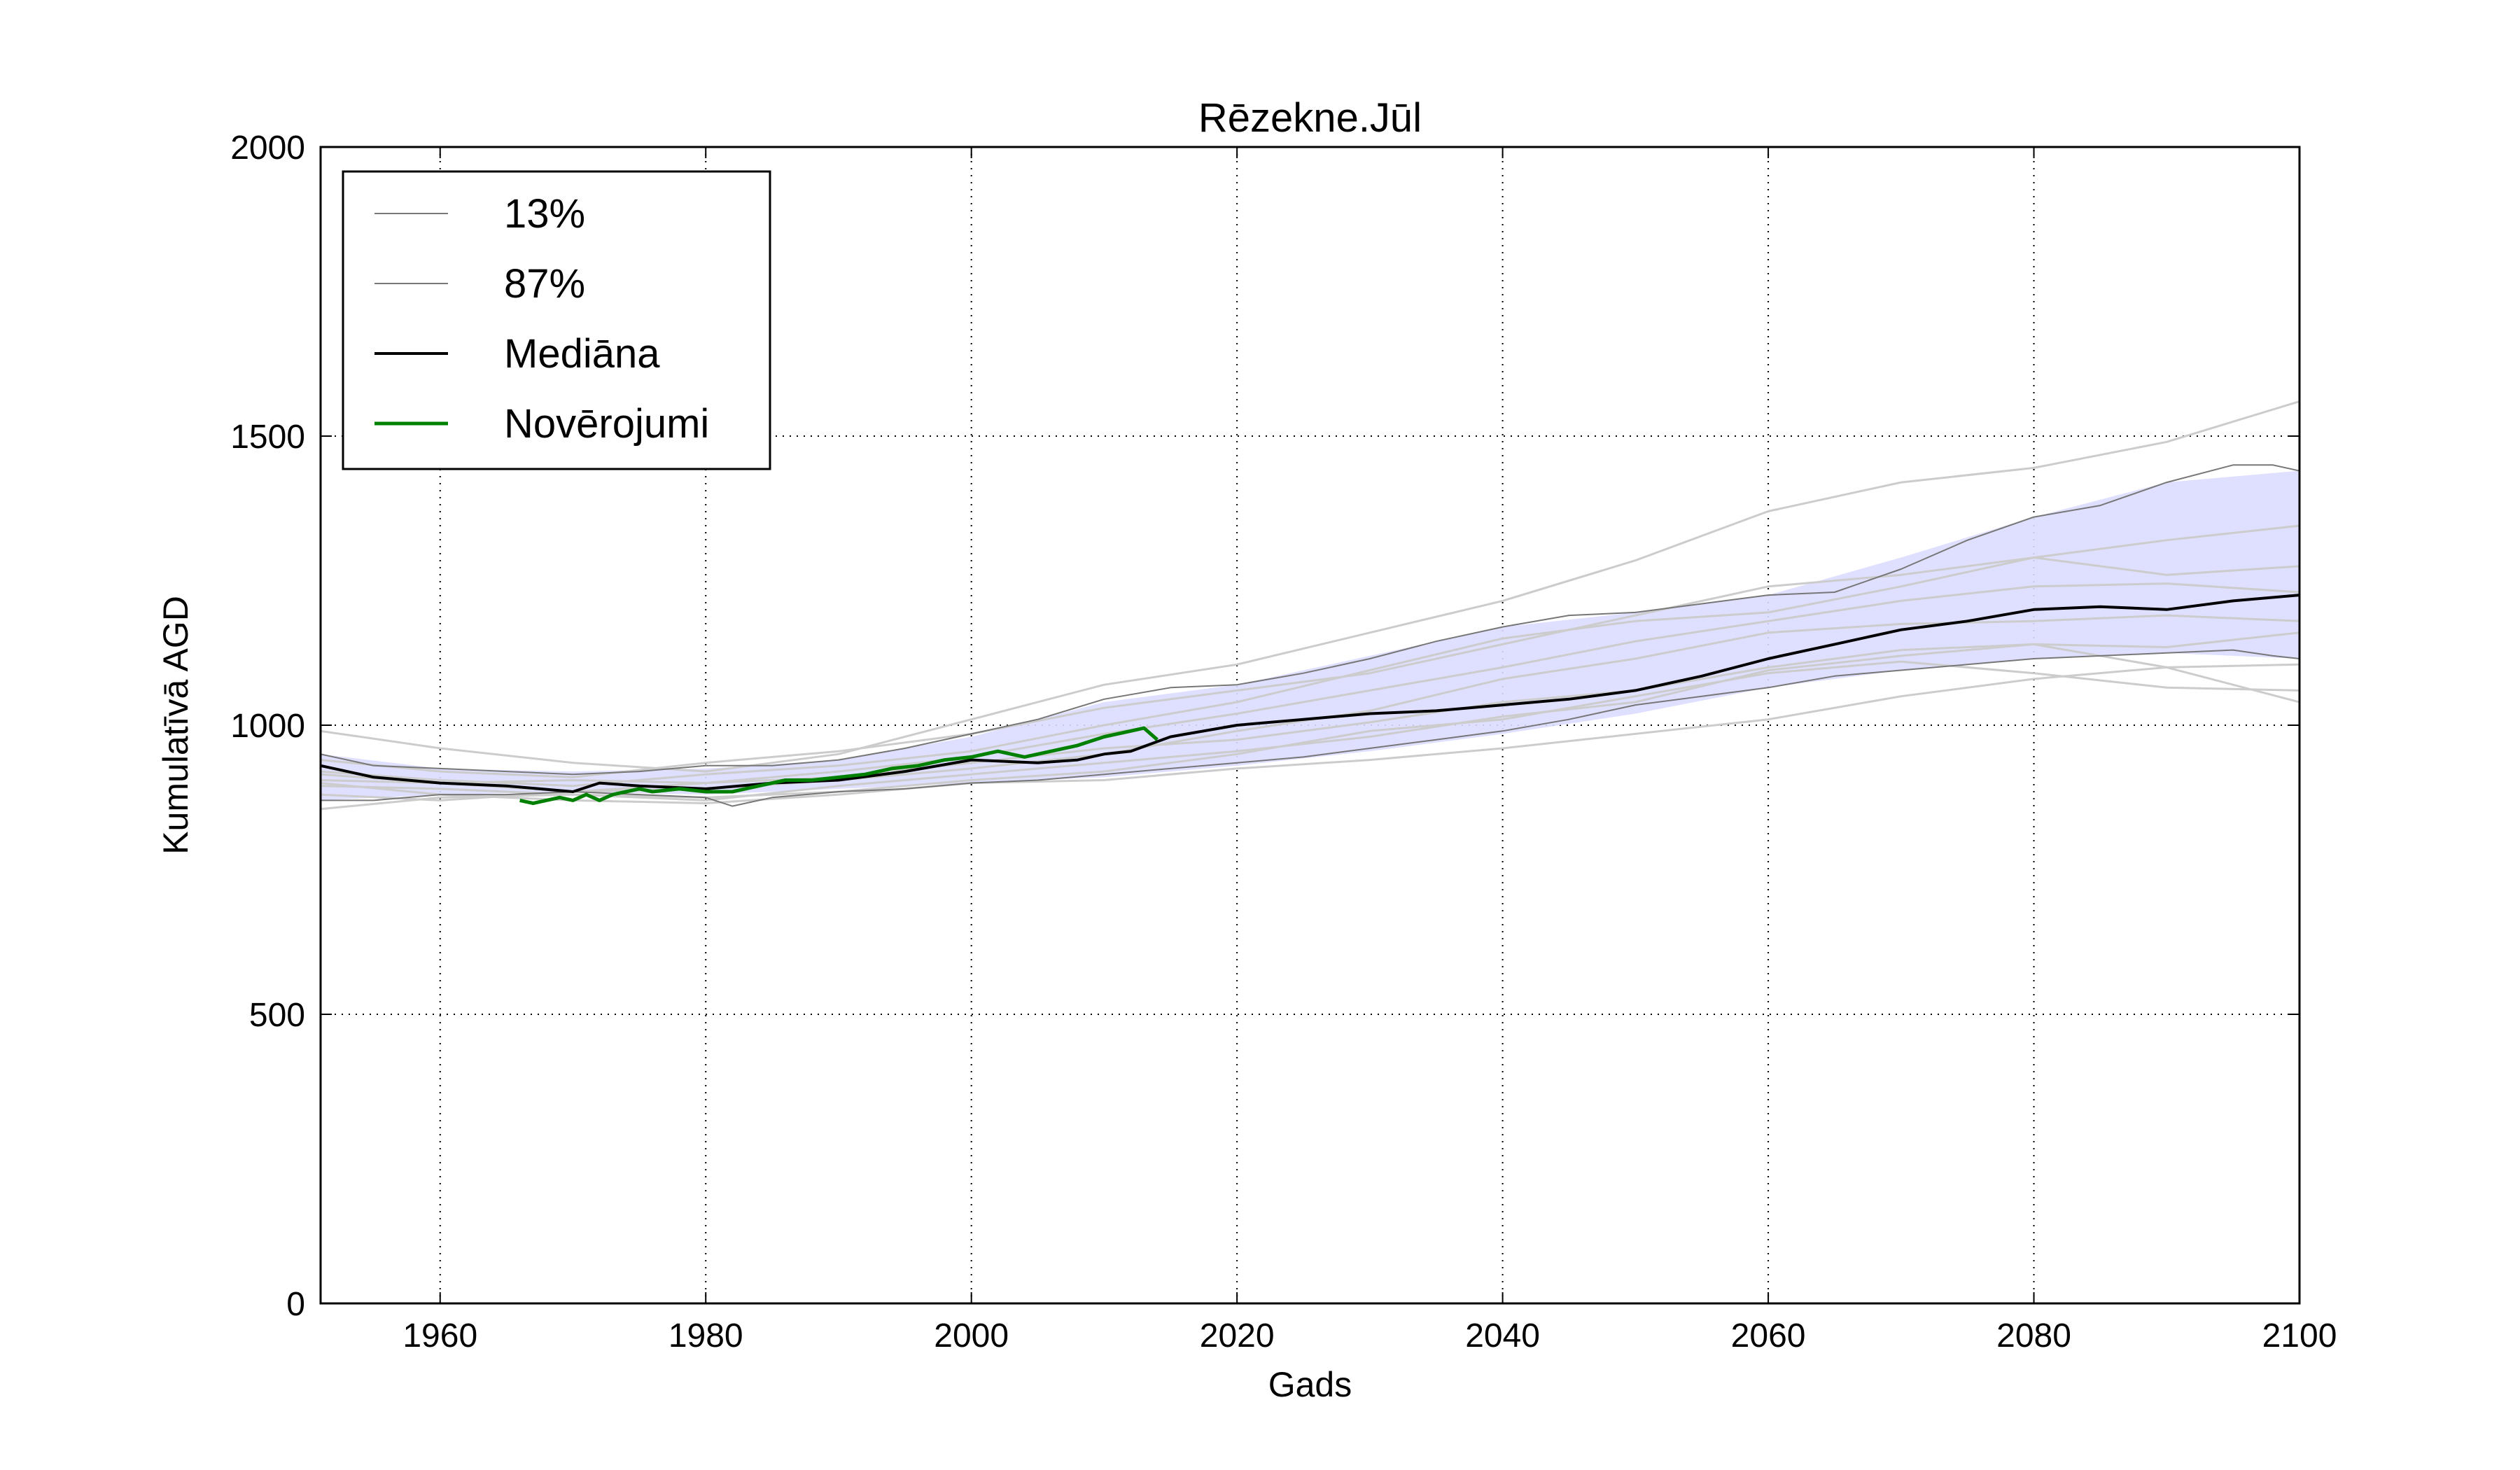 This screenshot has height=1470, width=2520. What do you see at coordinates (582, 354) in the screenshot?
I see `legend-label: Mediāna` at bounding box center [582, 354].